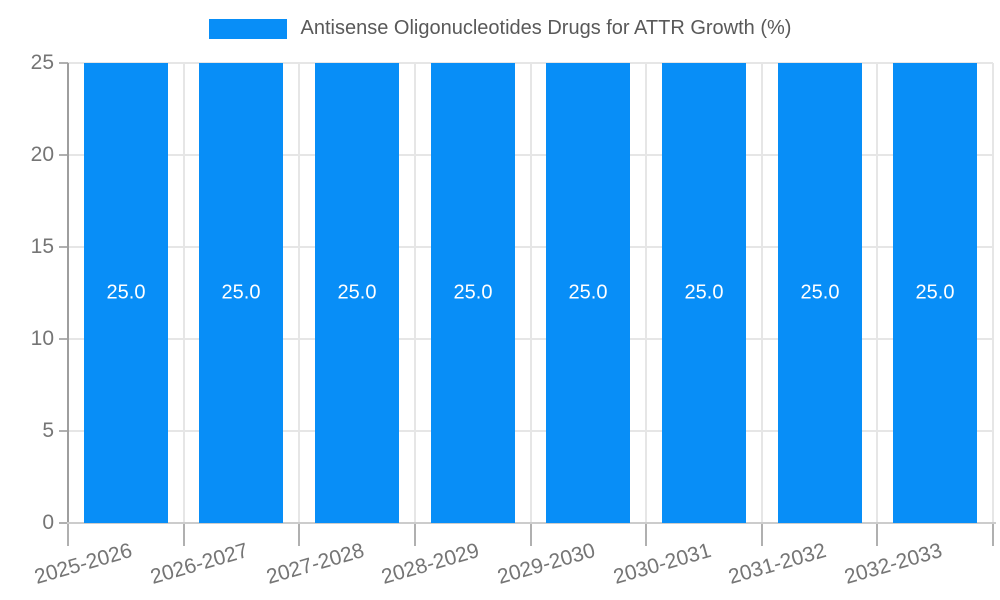 This screenshot has width=1000, height=600. What do you see at coordinates (42, 338) in the screenshot?
I see `y-axis-label: 10` at bounding box center [42, 338].